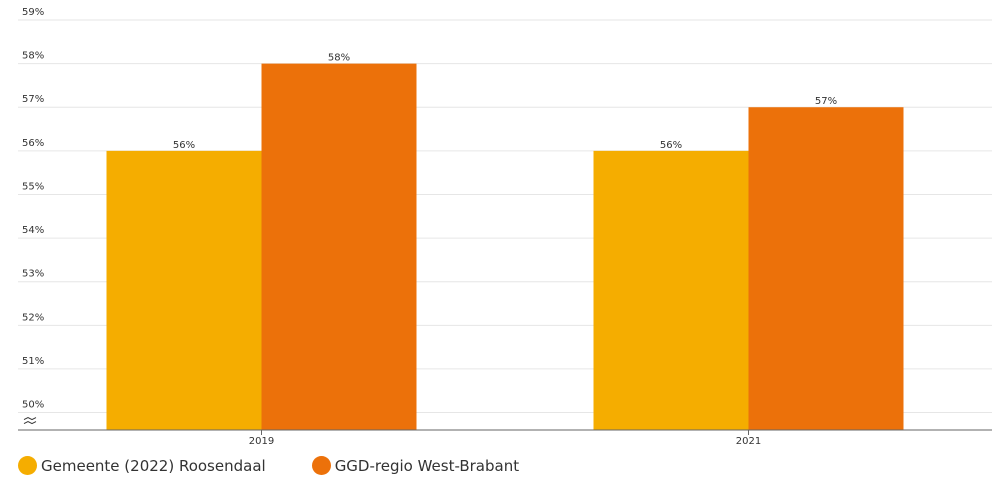  What do you see at coordinates (30, 420) in the screenshot?
I see `axis-break-icon` at bounding box center [30, 420].